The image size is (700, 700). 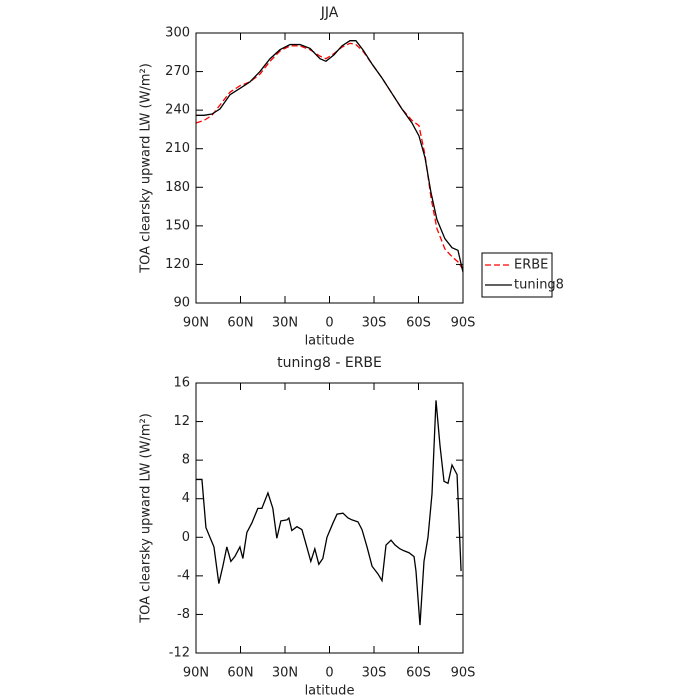 I want to click on y-tick-label: 0, so click(x=186, y=537).